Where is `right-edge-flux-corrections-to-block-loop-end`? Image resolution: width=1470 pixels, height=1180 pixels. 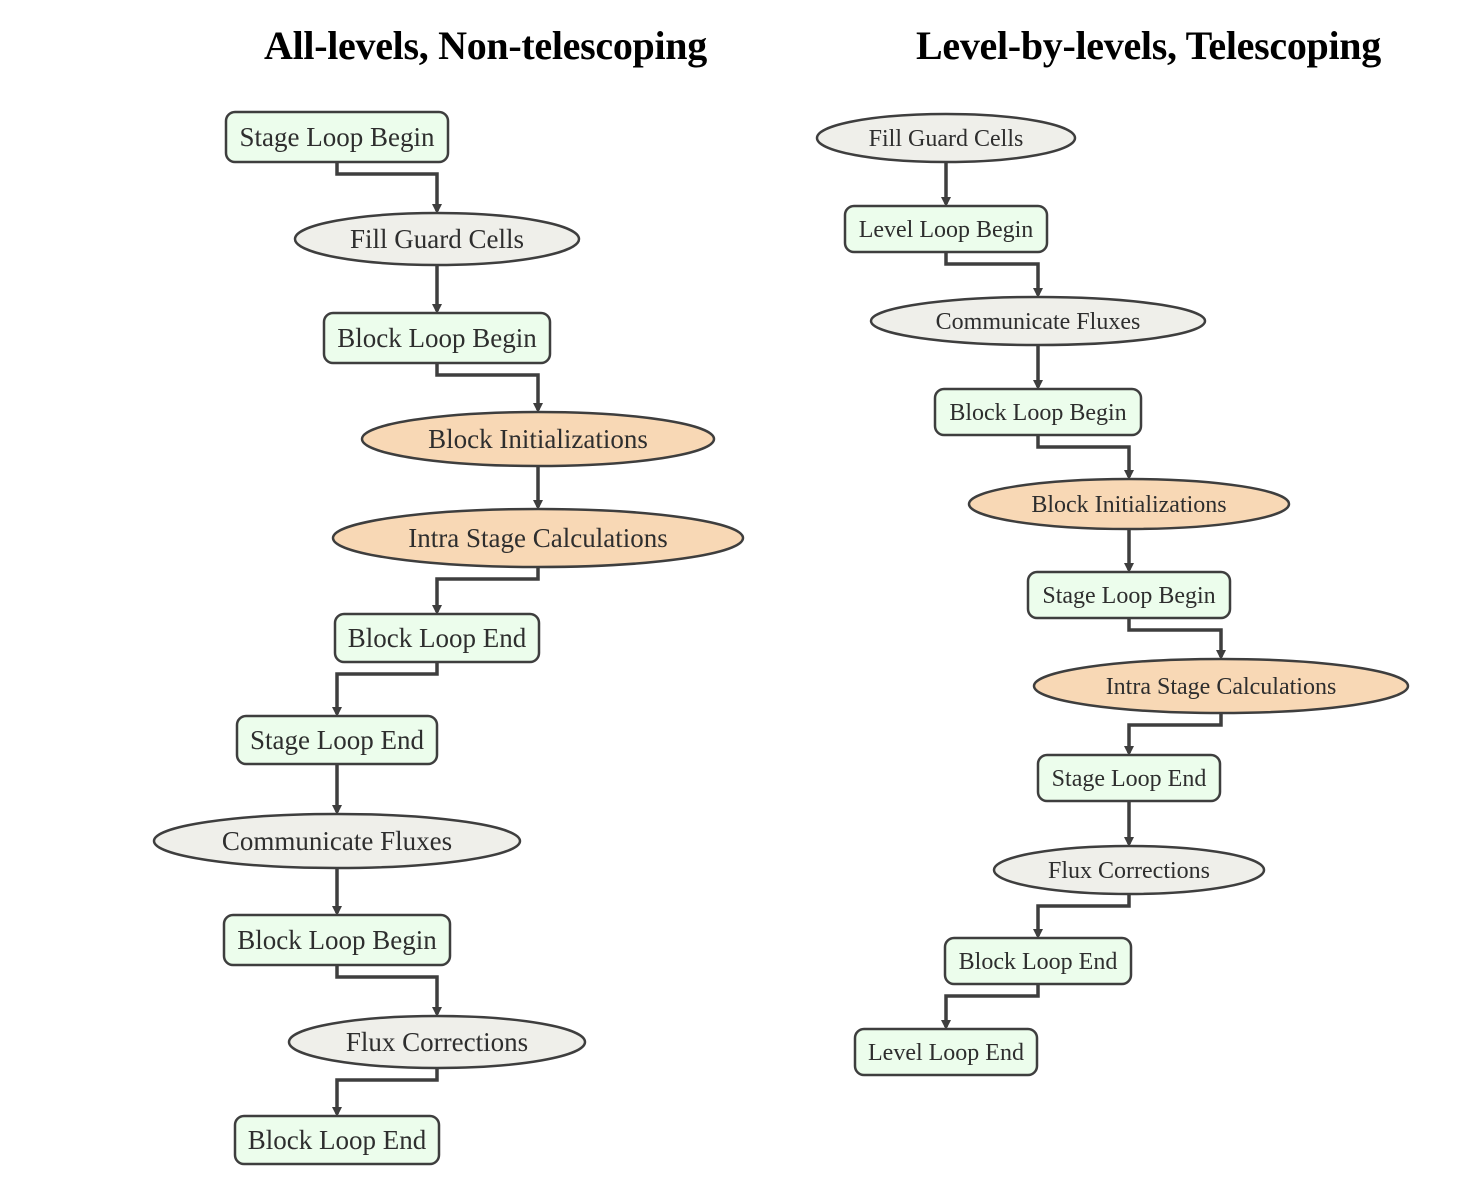 right-edge-flux-corrections-to-block-loop-end is located at coordinates (1083, 915).